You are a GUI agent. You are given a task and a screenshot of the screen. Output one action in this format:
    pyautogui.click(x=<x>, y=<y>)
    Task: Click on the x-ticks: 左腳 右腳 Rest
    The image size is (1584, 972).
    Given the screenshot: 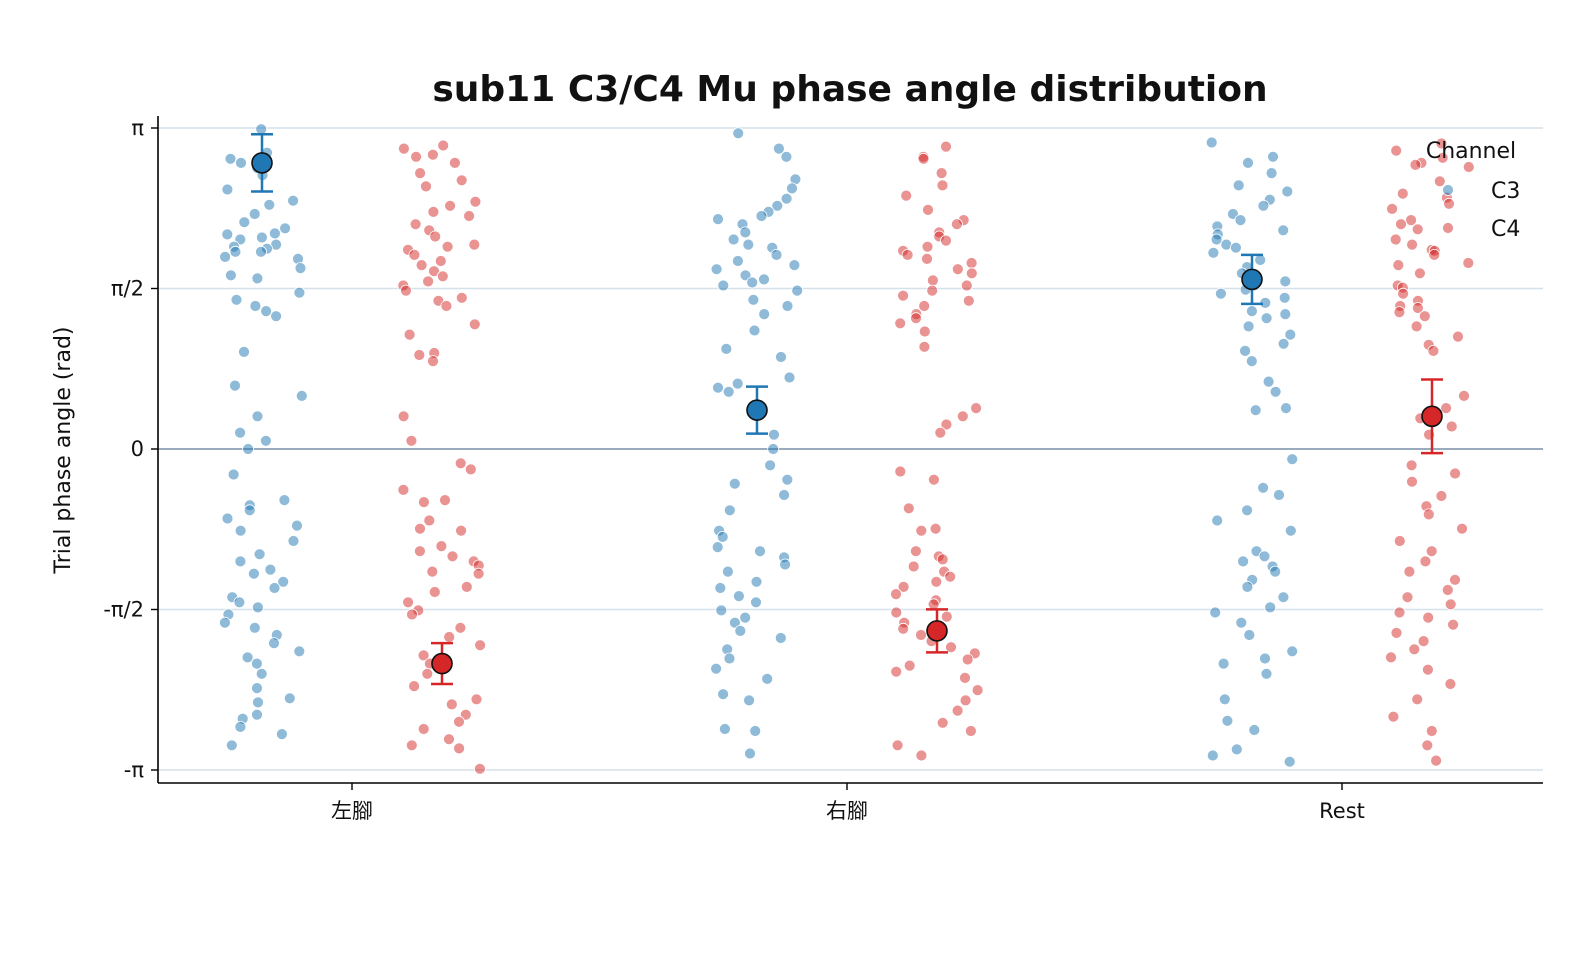 What is the action you would take?
    pyautogui.click(x=848, y=803)
    